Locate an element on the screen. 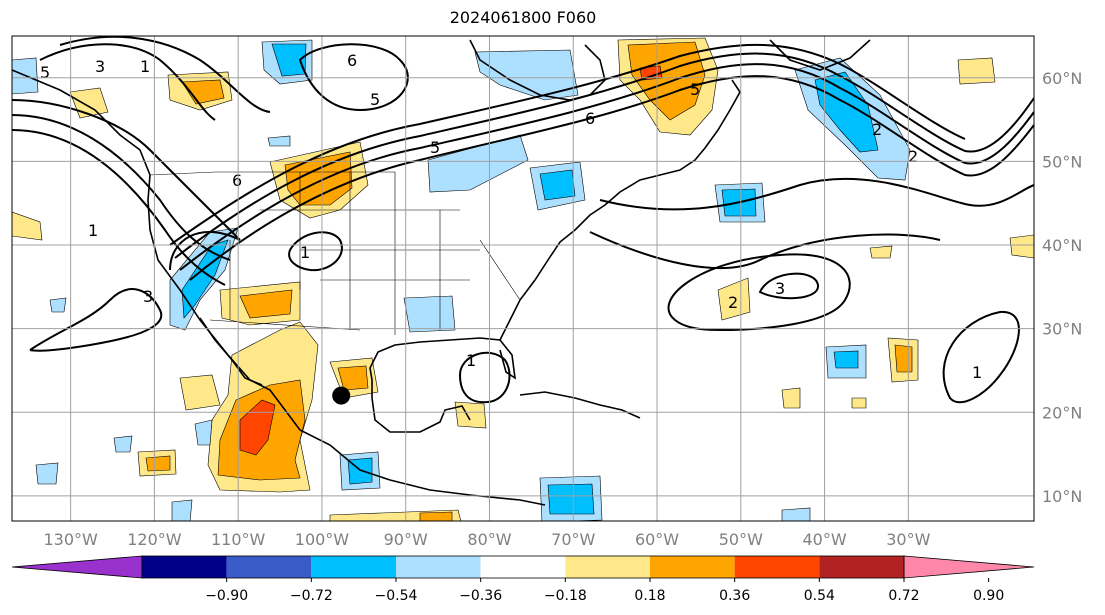 The width and height of the screenshot is (1105, 615). gulf-of-mexico-coast is located at coordinates (443, 385).